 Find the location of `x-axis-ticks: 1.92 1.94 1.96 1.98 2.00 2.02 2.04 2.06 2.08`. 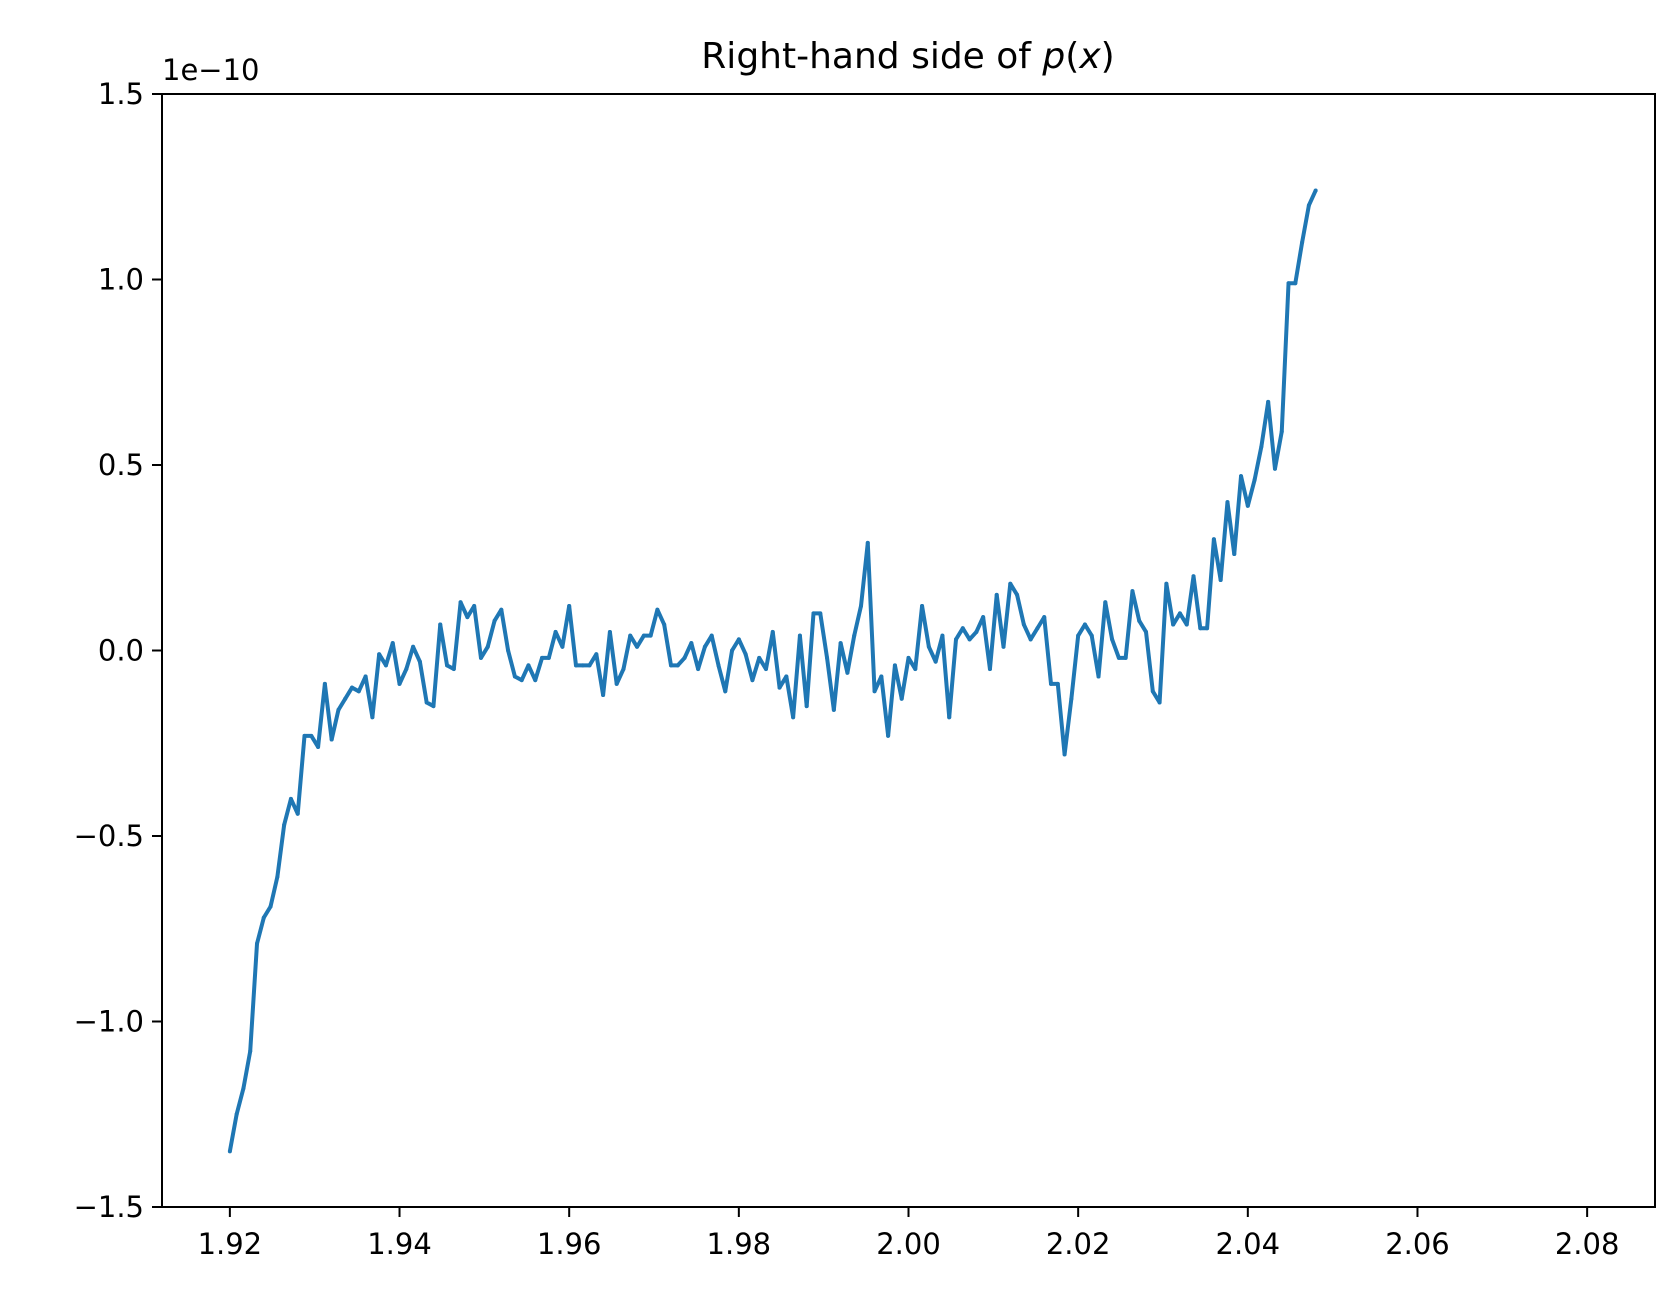

x-axis-ticks: 1.92 1.94 1.96 1.98 2.00 2.02 2.04 2.06 2.08 is located at coordinates (908, 1234).